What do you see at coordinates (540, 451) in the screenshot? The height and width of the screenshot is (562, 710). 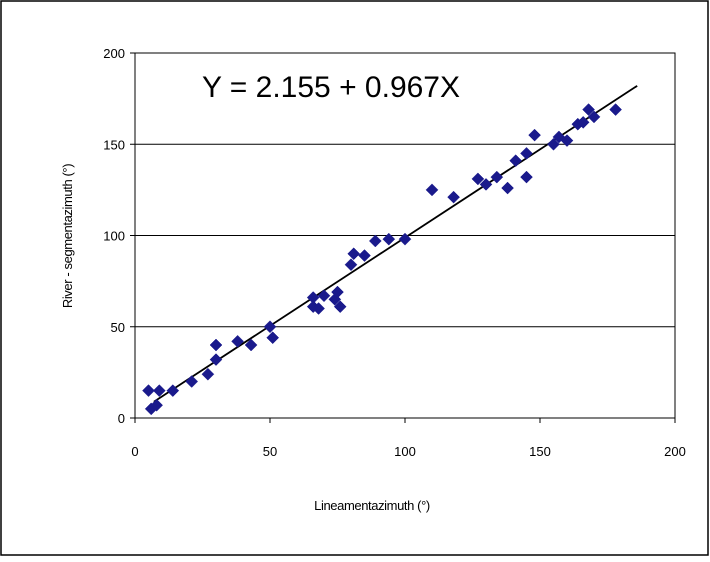 I see `x-tick-label: 150` at bounding box center [540, 451].